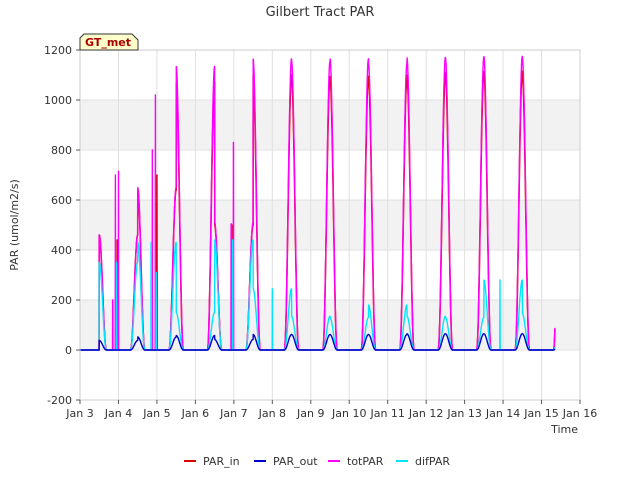 The width and height of the screenshot is (640, 484). What do you see at coordinates (61, 250) in the screenshot?
I see `y-tick-label: 400` at bounding box center [61, 250].